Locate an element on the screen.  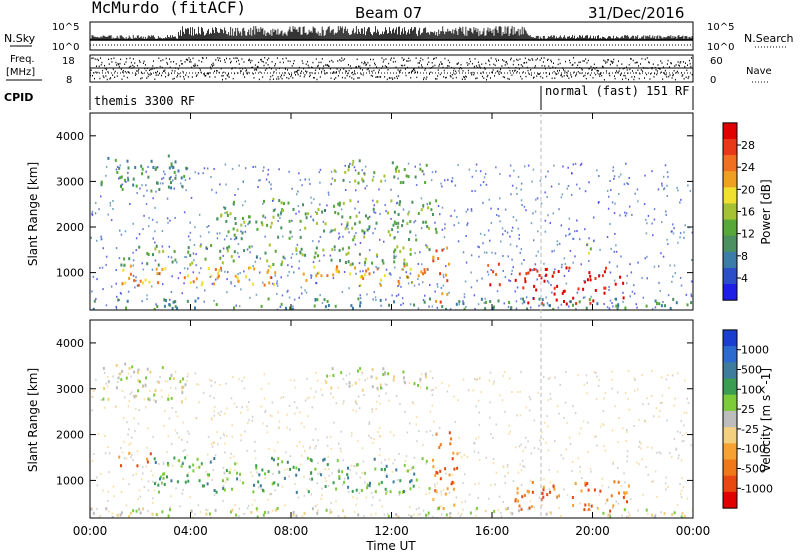
colorbar-tick-label: 24 is located at coordinates (748, 167).